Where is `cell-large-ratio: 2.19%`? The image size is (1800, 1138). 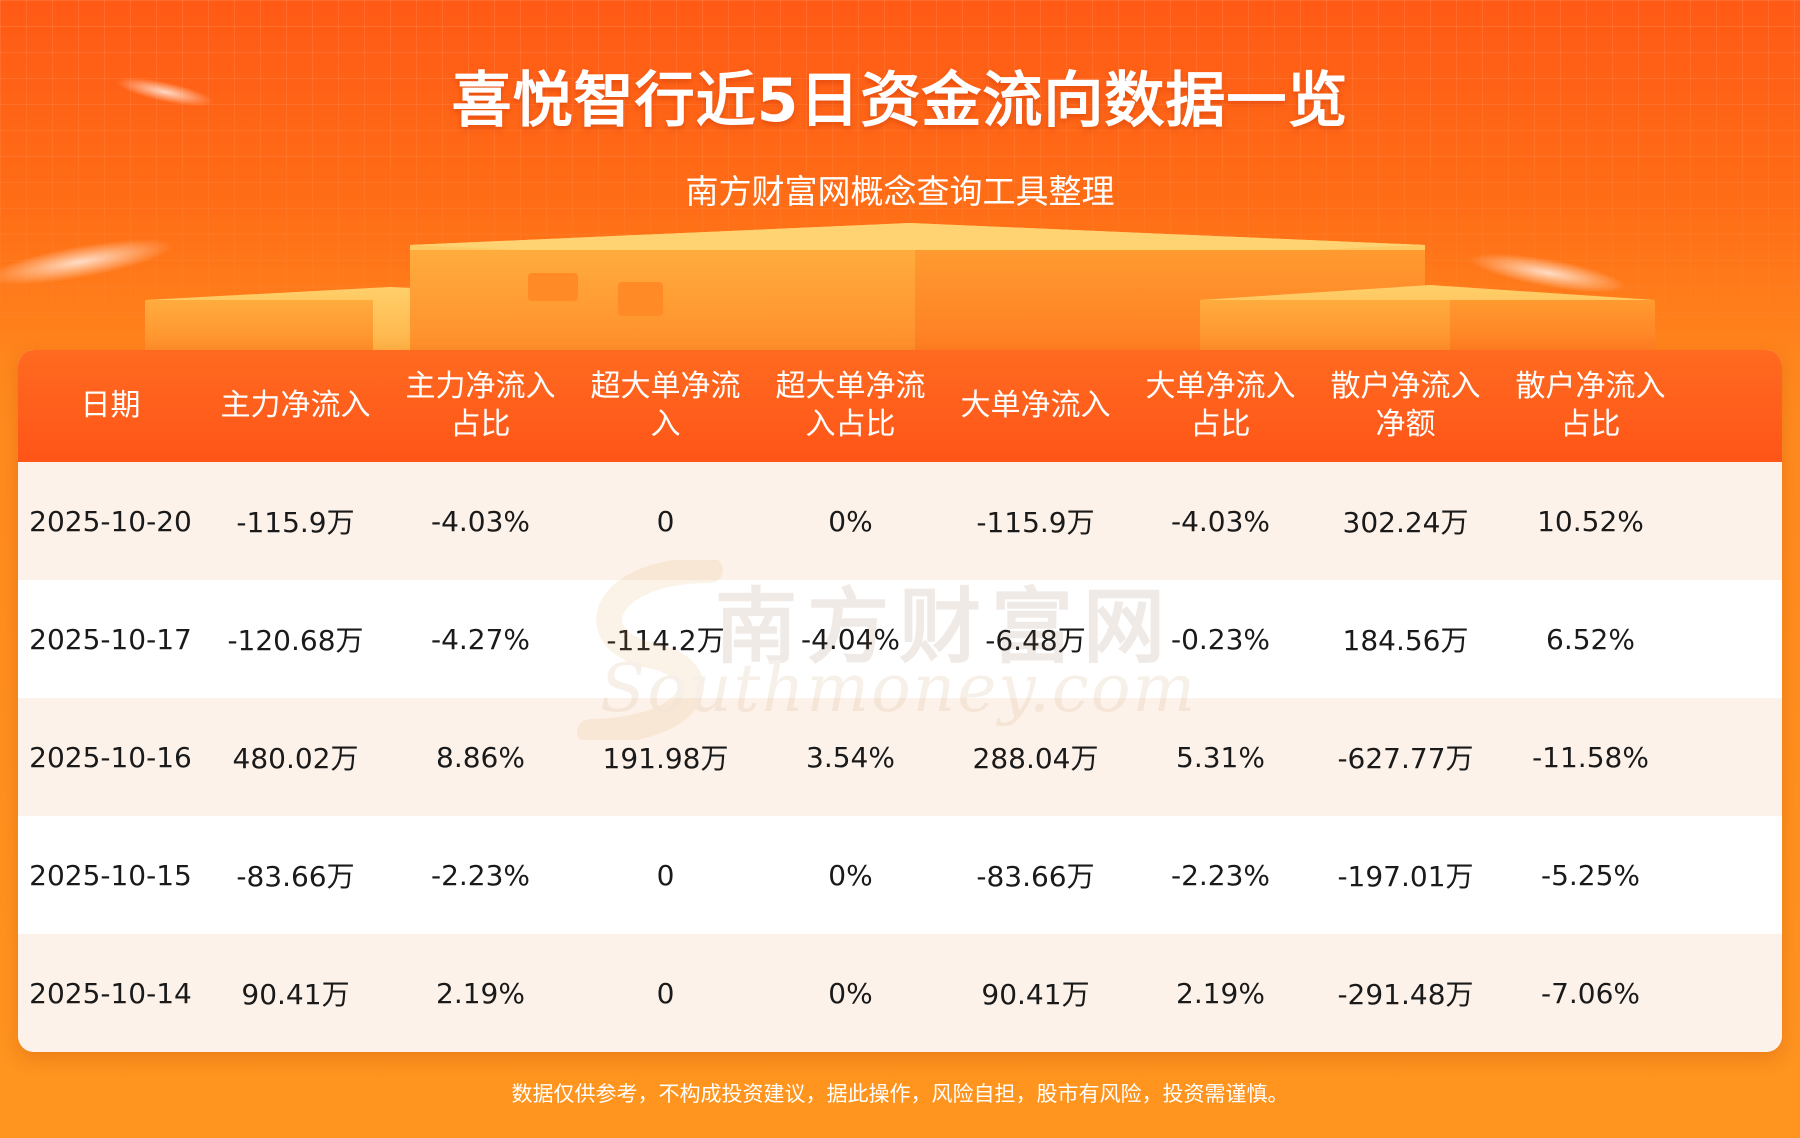
cell-large-ratio: 2.19% is located at coordinates (1220, 993).